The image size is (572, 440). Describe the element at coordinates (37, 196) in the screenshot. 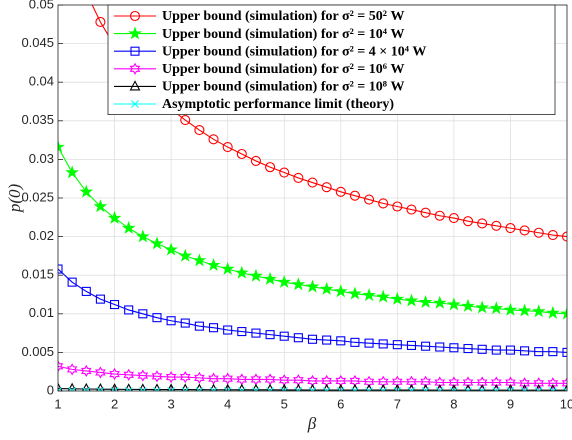

I see `y-tick-label: 0.025` at that location.